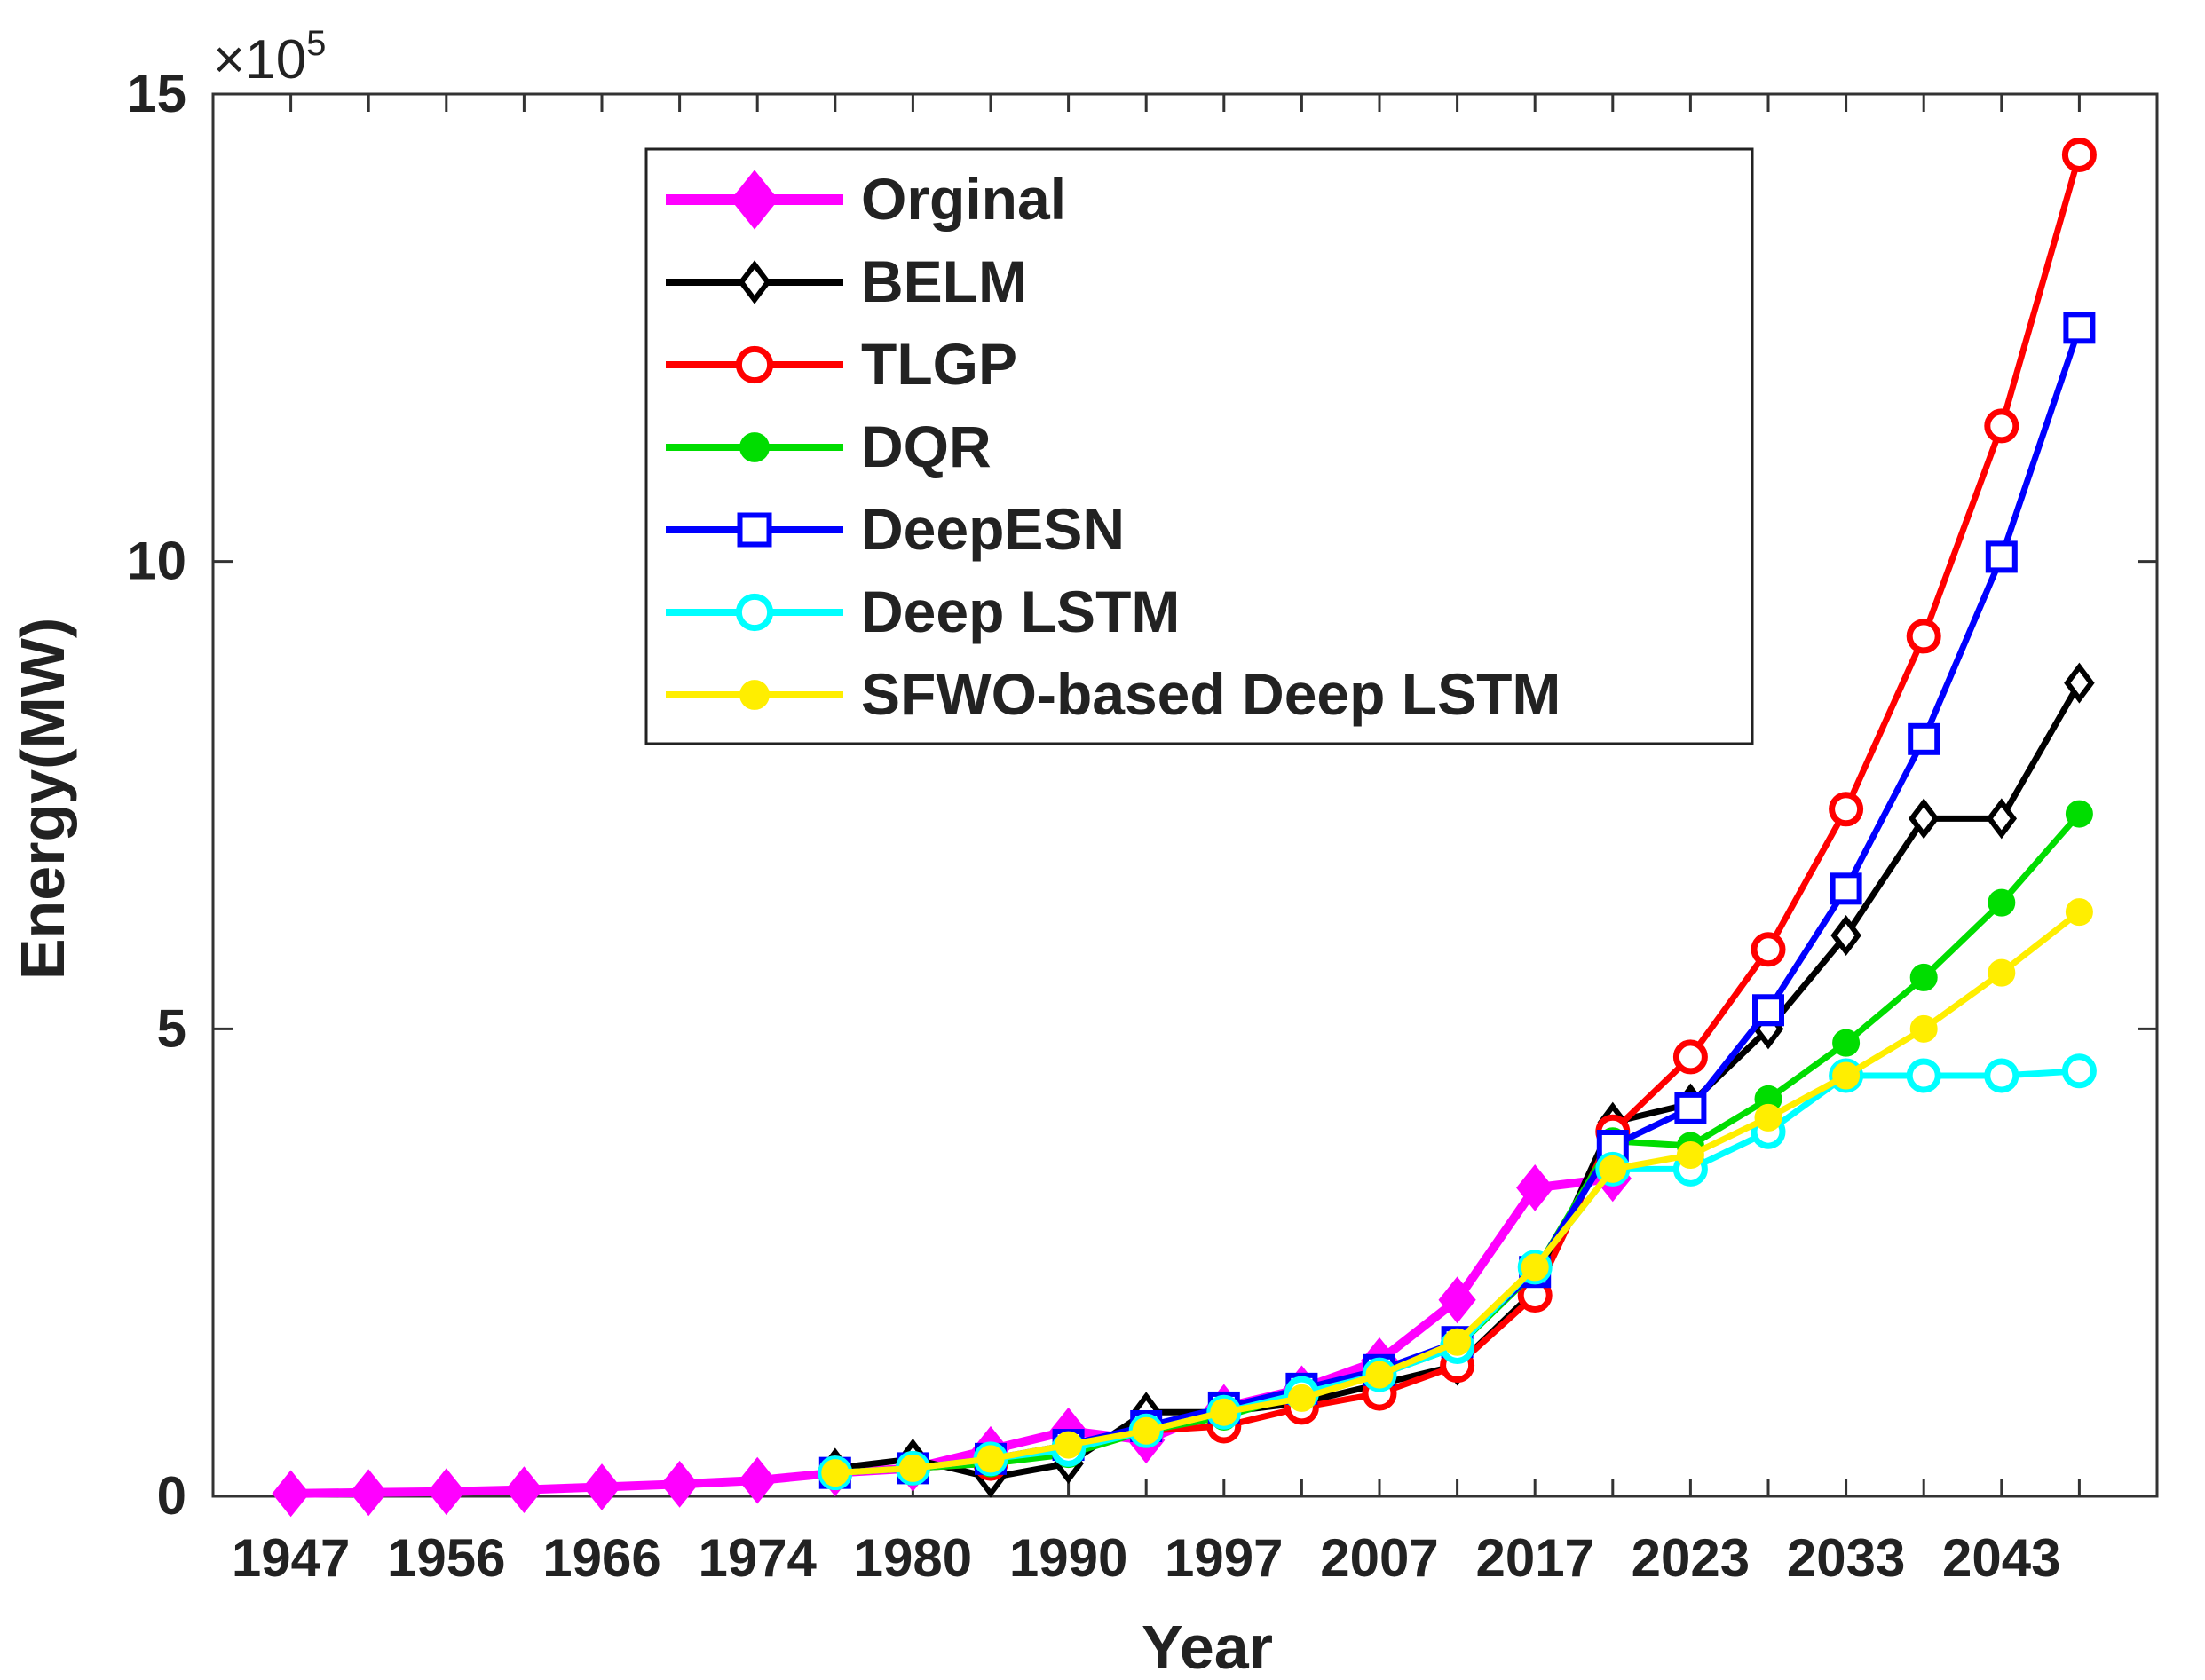 This screenshot has height=1680, width=2205. I want to click on multiplier-exponent: 5, so click(316, 43).